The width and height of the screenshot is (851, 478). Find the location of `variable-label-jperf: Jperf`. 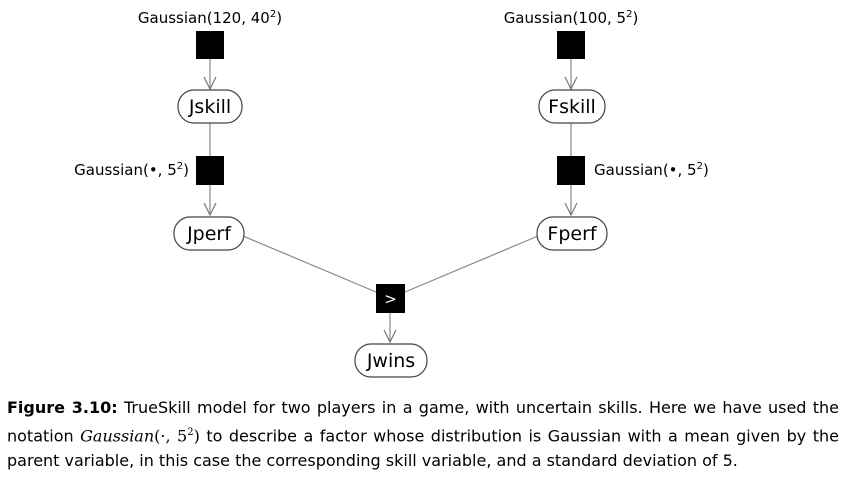

variable-label-jperf: Jperf is located at coordinates (209, 234).